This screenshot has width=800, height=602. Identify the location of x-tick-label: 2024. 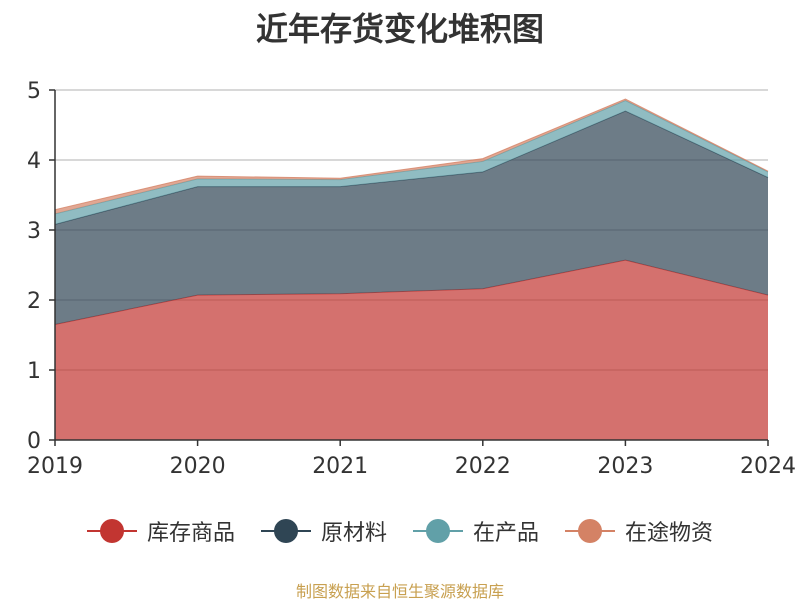
(768, 466).